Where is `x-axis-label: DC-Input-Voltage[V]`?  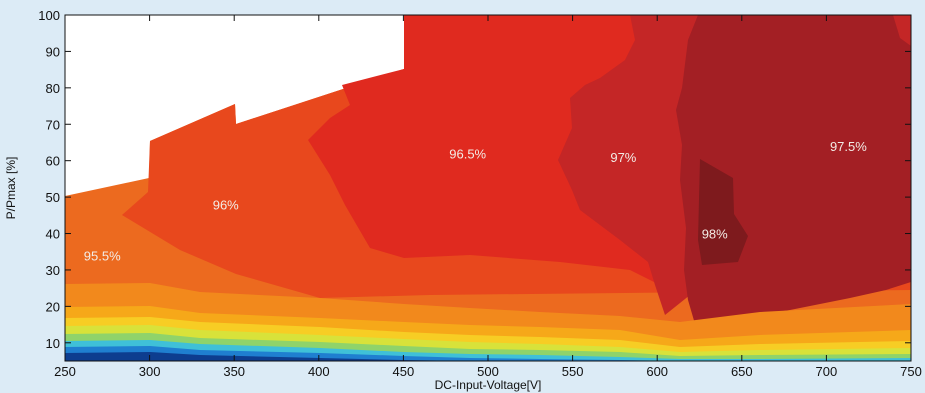
x-axis-label: DC-Input-Voltage[V] is located at coordinates (488, 385).